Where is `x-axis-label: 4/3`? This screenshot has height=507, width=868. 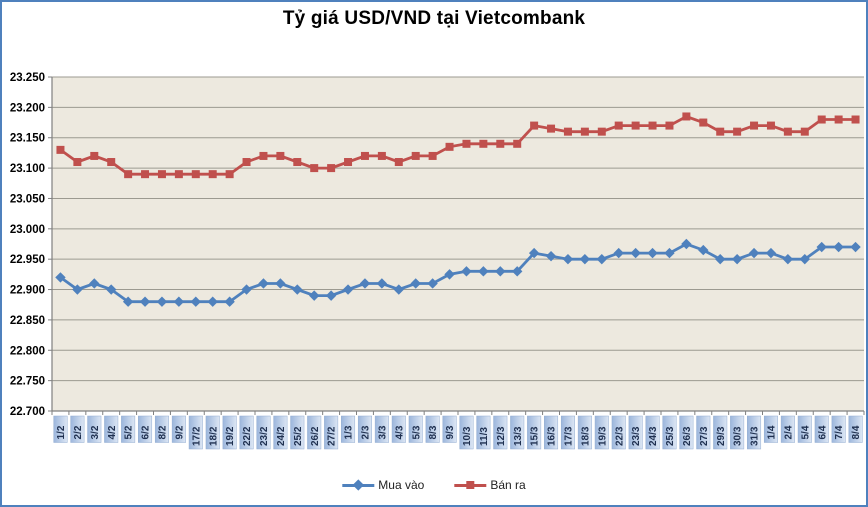
x-axis-label: 4/3 is located at coordinates (399, 432).